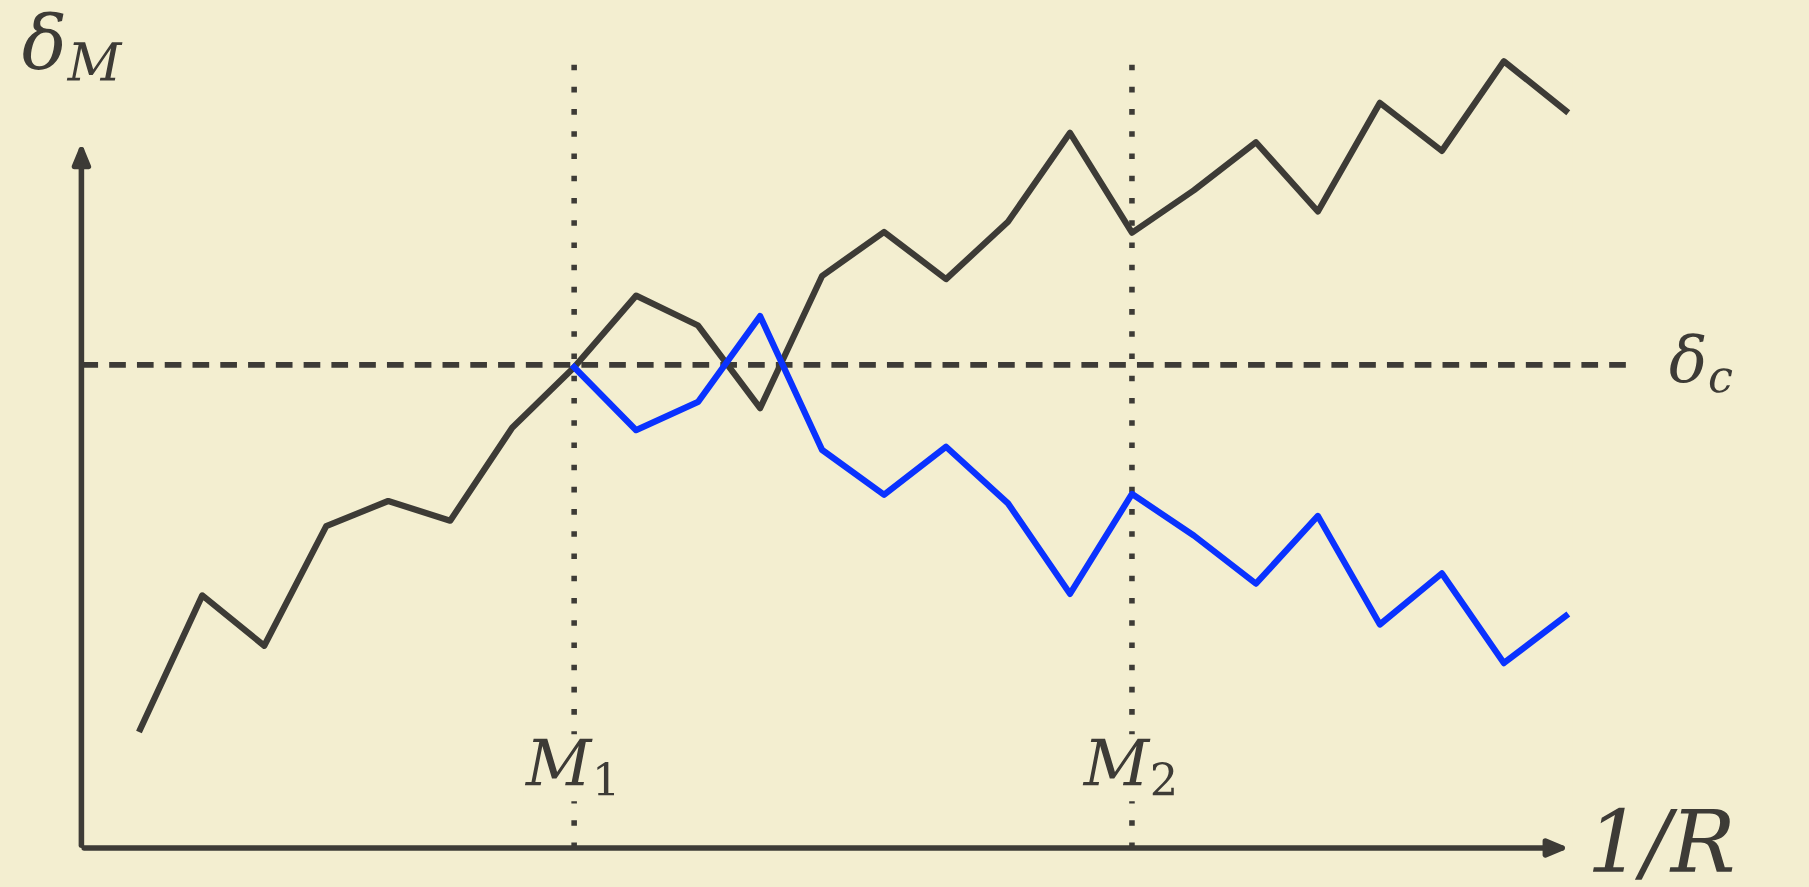 This screenshot has height=887, width=1809. Describe the element at coordinates (1128, 767) in the screenshot. I see `x-tick-label: M$_{2}$` at that location.